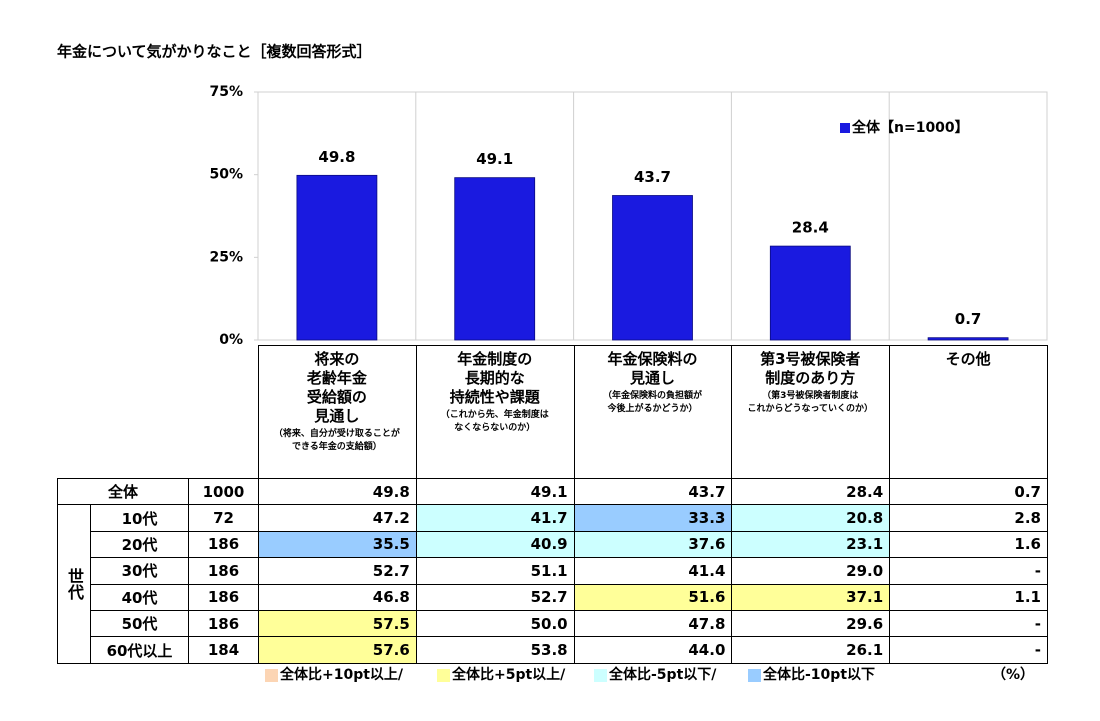 The image size is (1100, 721). I want to click on category-note: （年金保険料の負担額が 今後上がるかどうか）, so click(652, 402).